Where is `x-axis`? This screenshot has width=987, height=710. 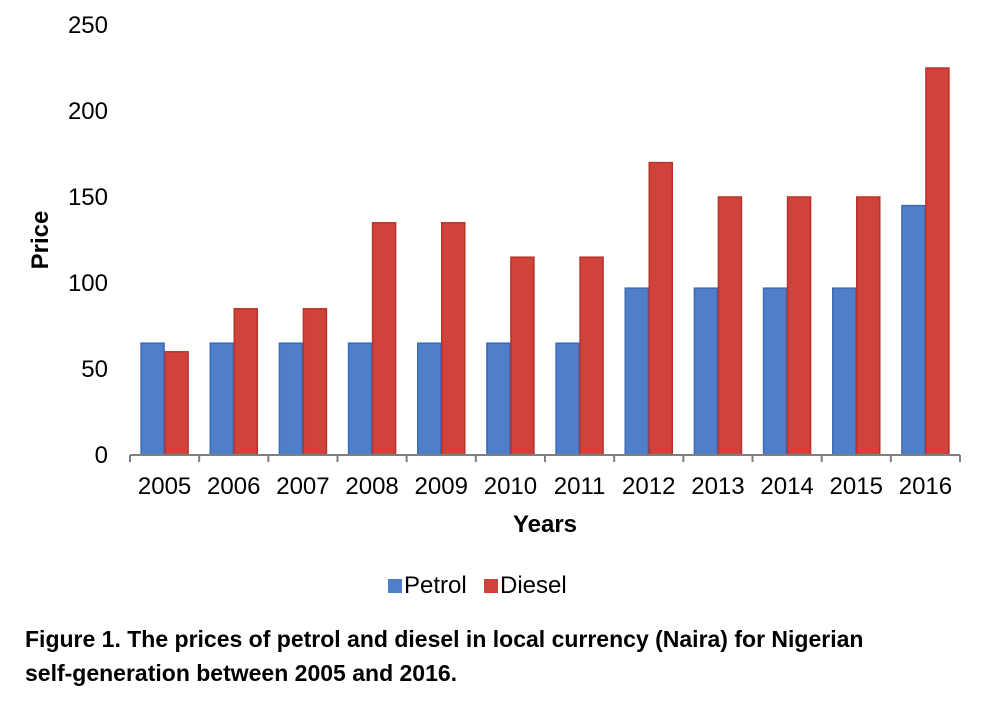 x-axis is located at coordinates (545, 458).